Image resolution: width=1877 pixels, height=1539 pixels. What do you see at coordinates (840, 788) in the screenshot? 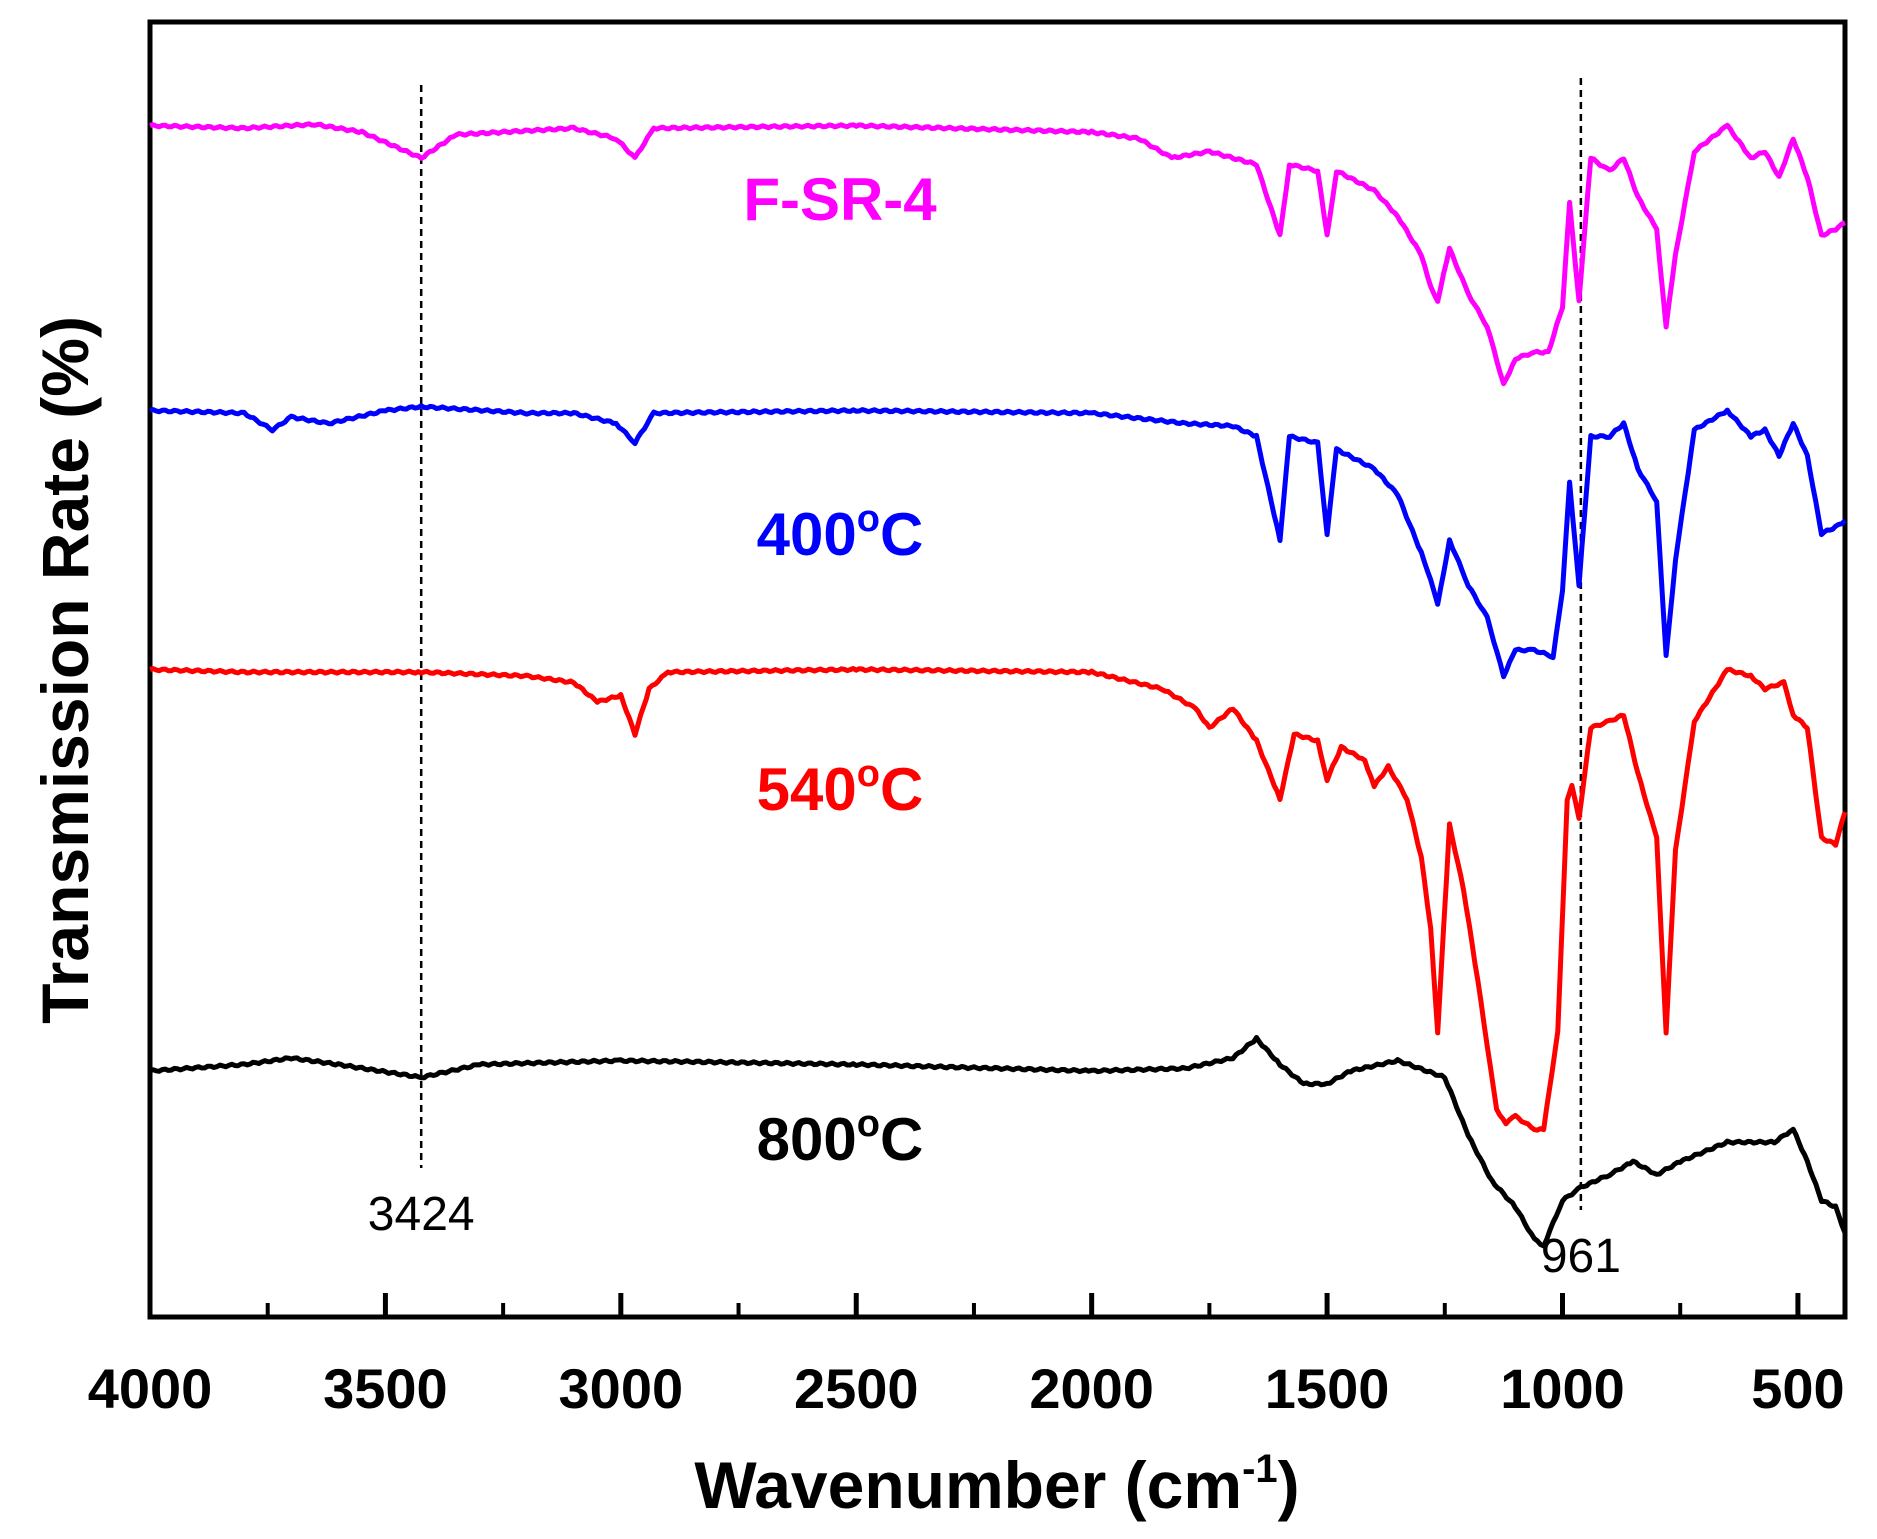
I see `series-label-2: 540oC` at bounding box center [840, 788].